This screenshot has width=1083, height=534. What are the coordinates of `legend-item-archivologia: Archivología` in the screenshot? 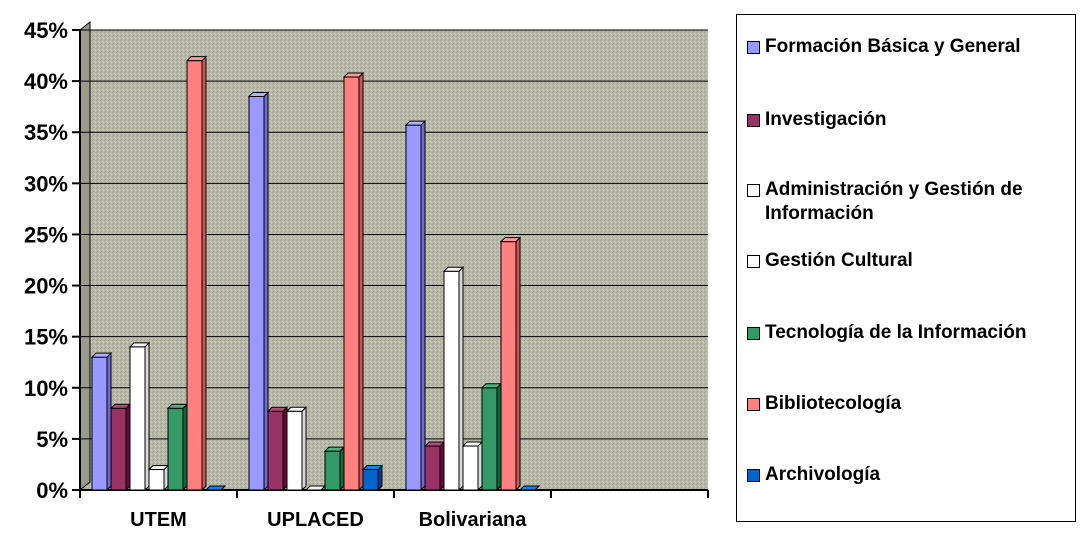 It's located at (909, 475).